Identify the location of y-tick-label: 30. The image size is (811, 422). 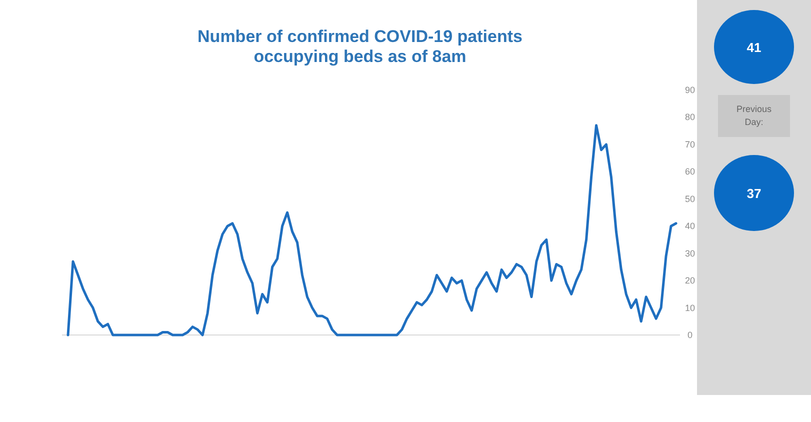
(690, 253).